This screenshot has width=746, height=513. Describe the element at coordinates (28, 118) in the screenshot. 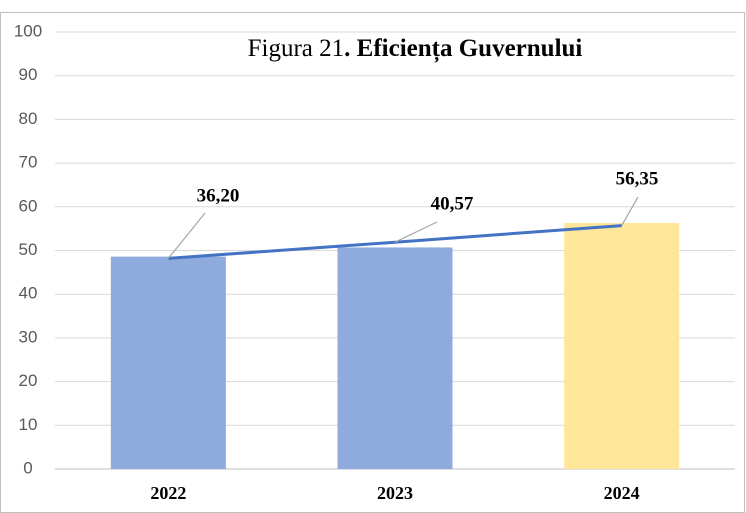

I see `y-tick-label: 80` at that location.